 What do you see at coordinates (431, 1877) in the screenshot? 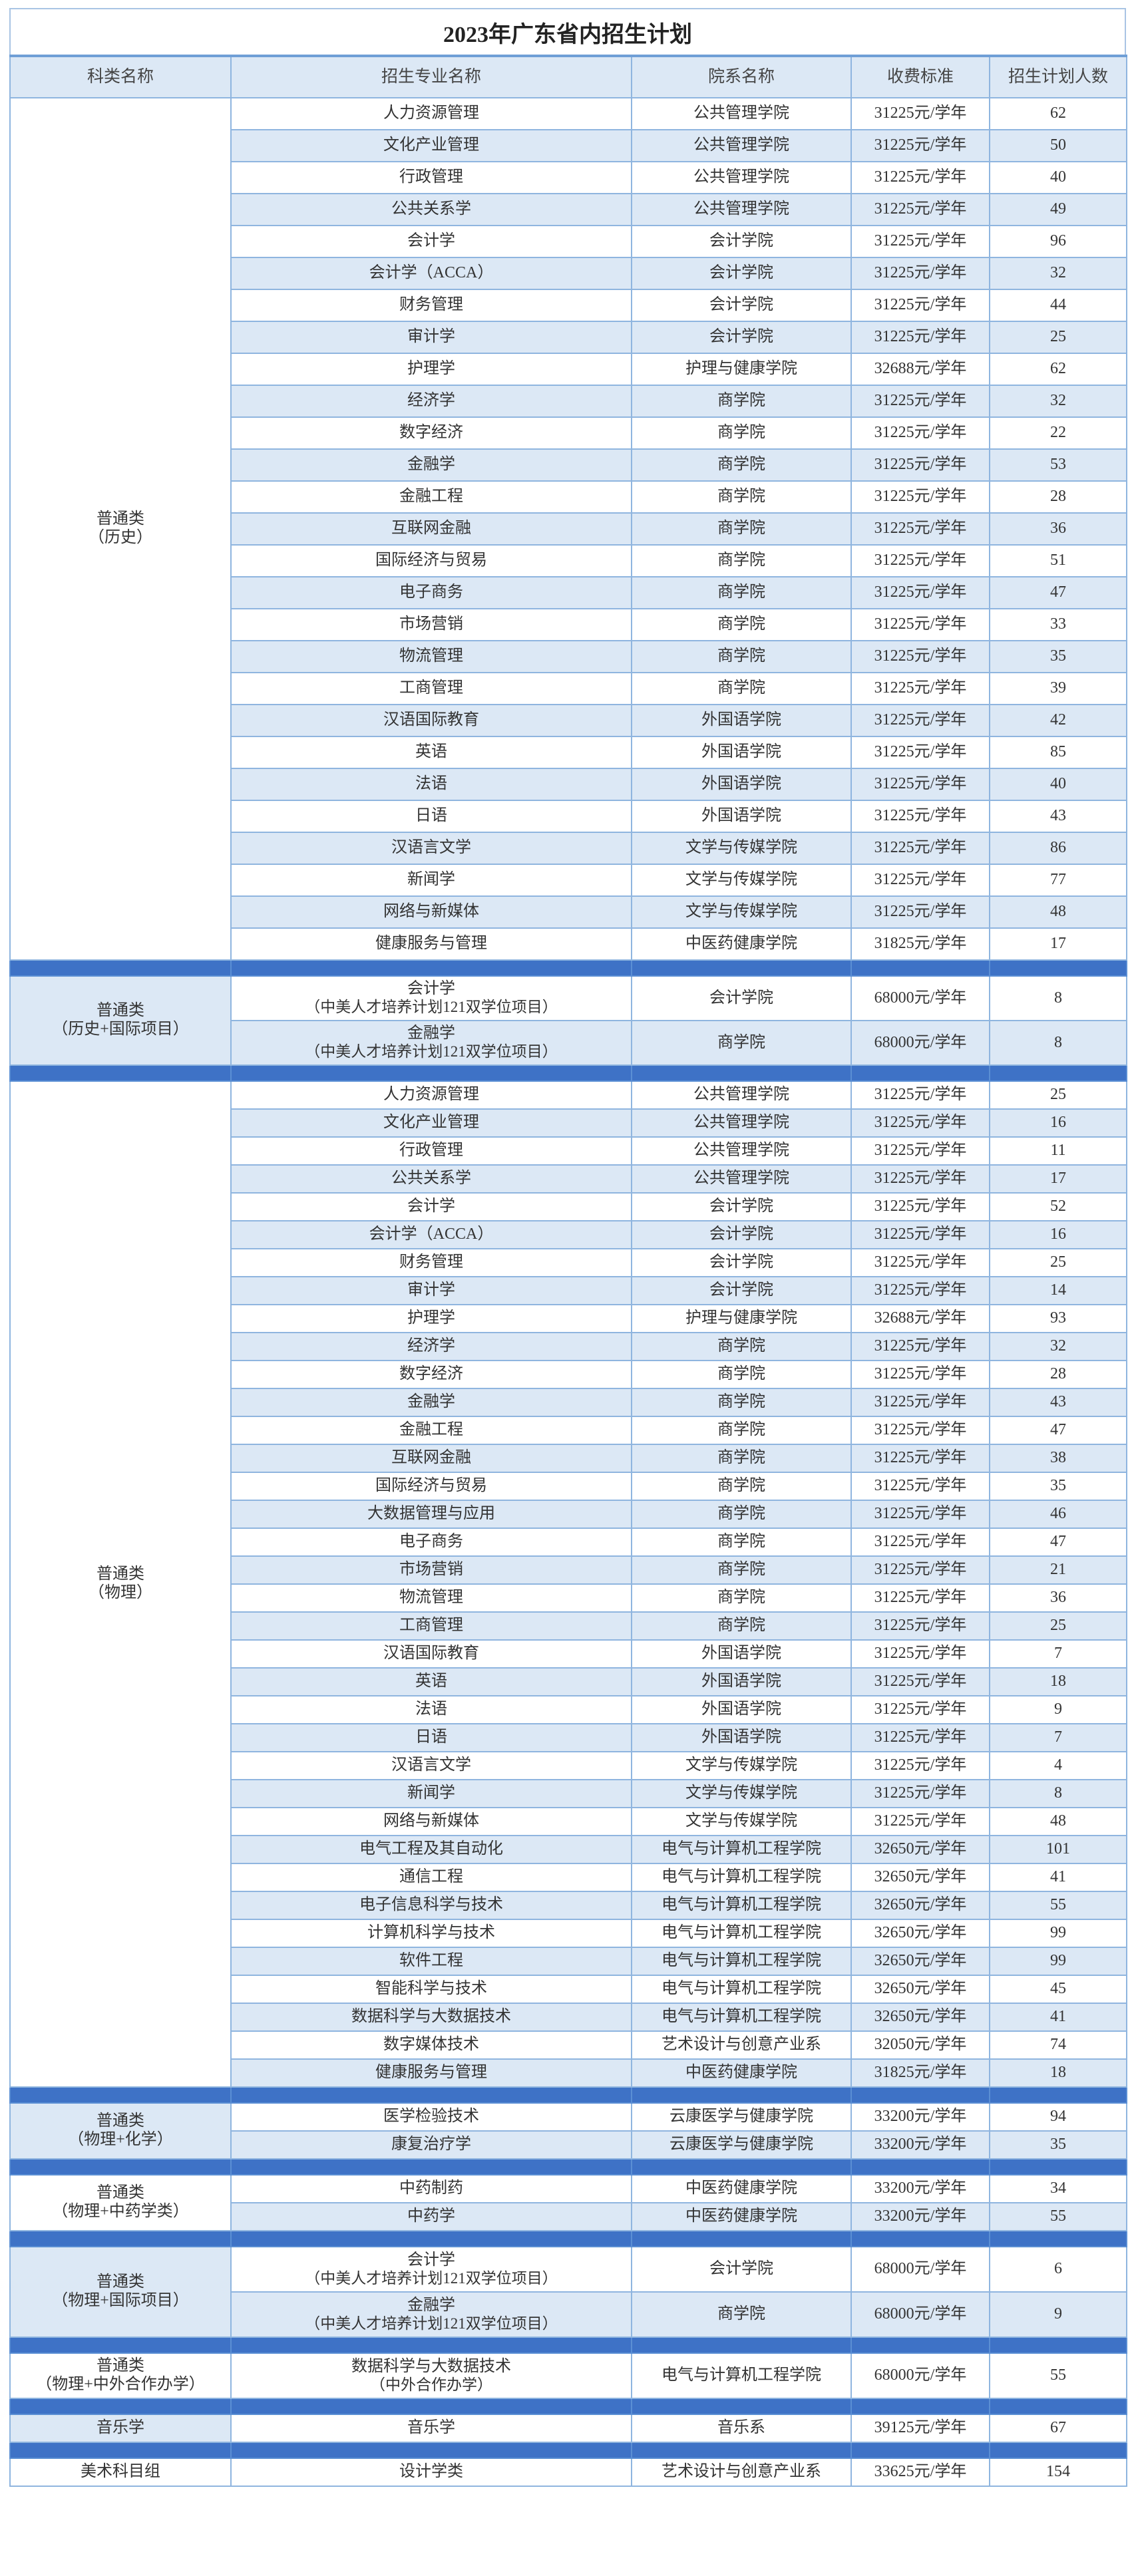
I see `major-cell: 通信工程` at bounding box center [431, 1877].